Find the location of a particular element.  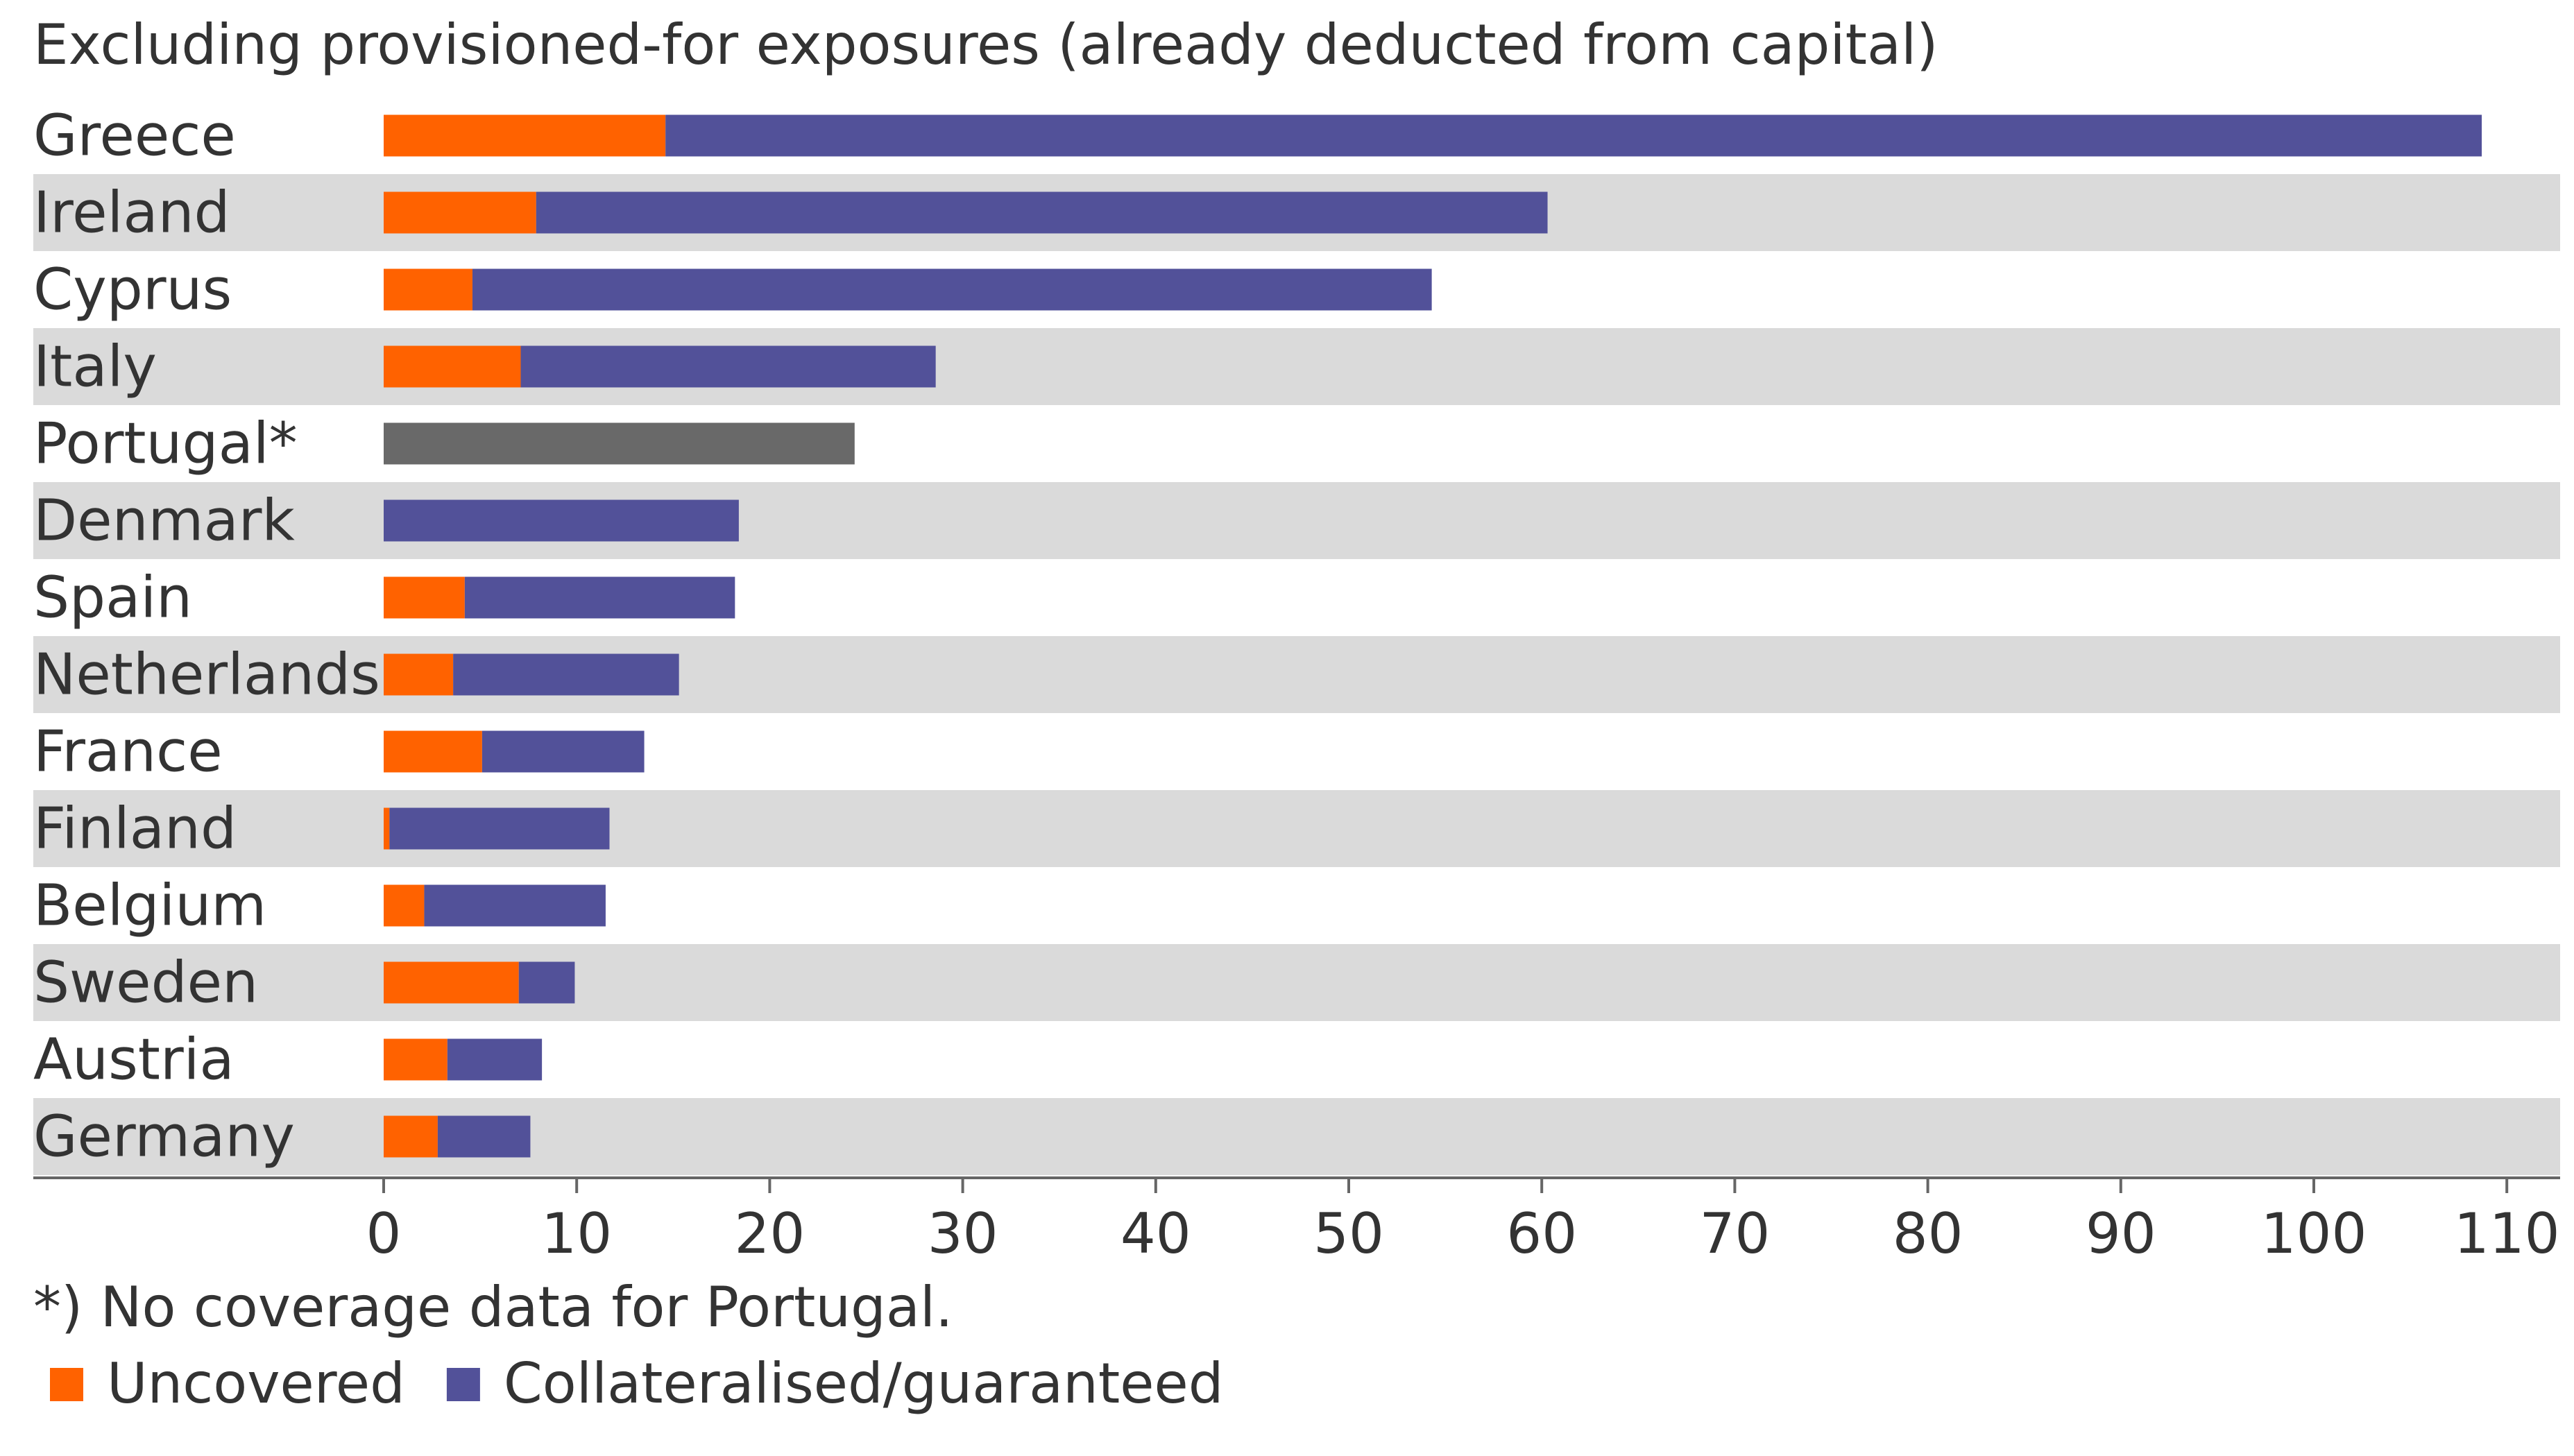

category-label: Cyprus is located at coordinates (132, 290).